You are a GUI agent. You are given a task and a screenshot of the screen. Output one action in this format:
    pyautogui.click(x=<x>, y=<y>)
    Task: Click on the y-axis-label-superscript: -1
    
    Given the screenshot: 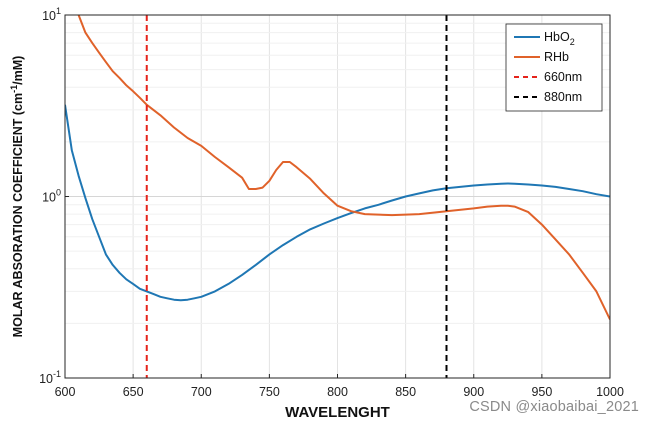 What is the action you would take?
    pyautogui.click(x=14, y=89)
    